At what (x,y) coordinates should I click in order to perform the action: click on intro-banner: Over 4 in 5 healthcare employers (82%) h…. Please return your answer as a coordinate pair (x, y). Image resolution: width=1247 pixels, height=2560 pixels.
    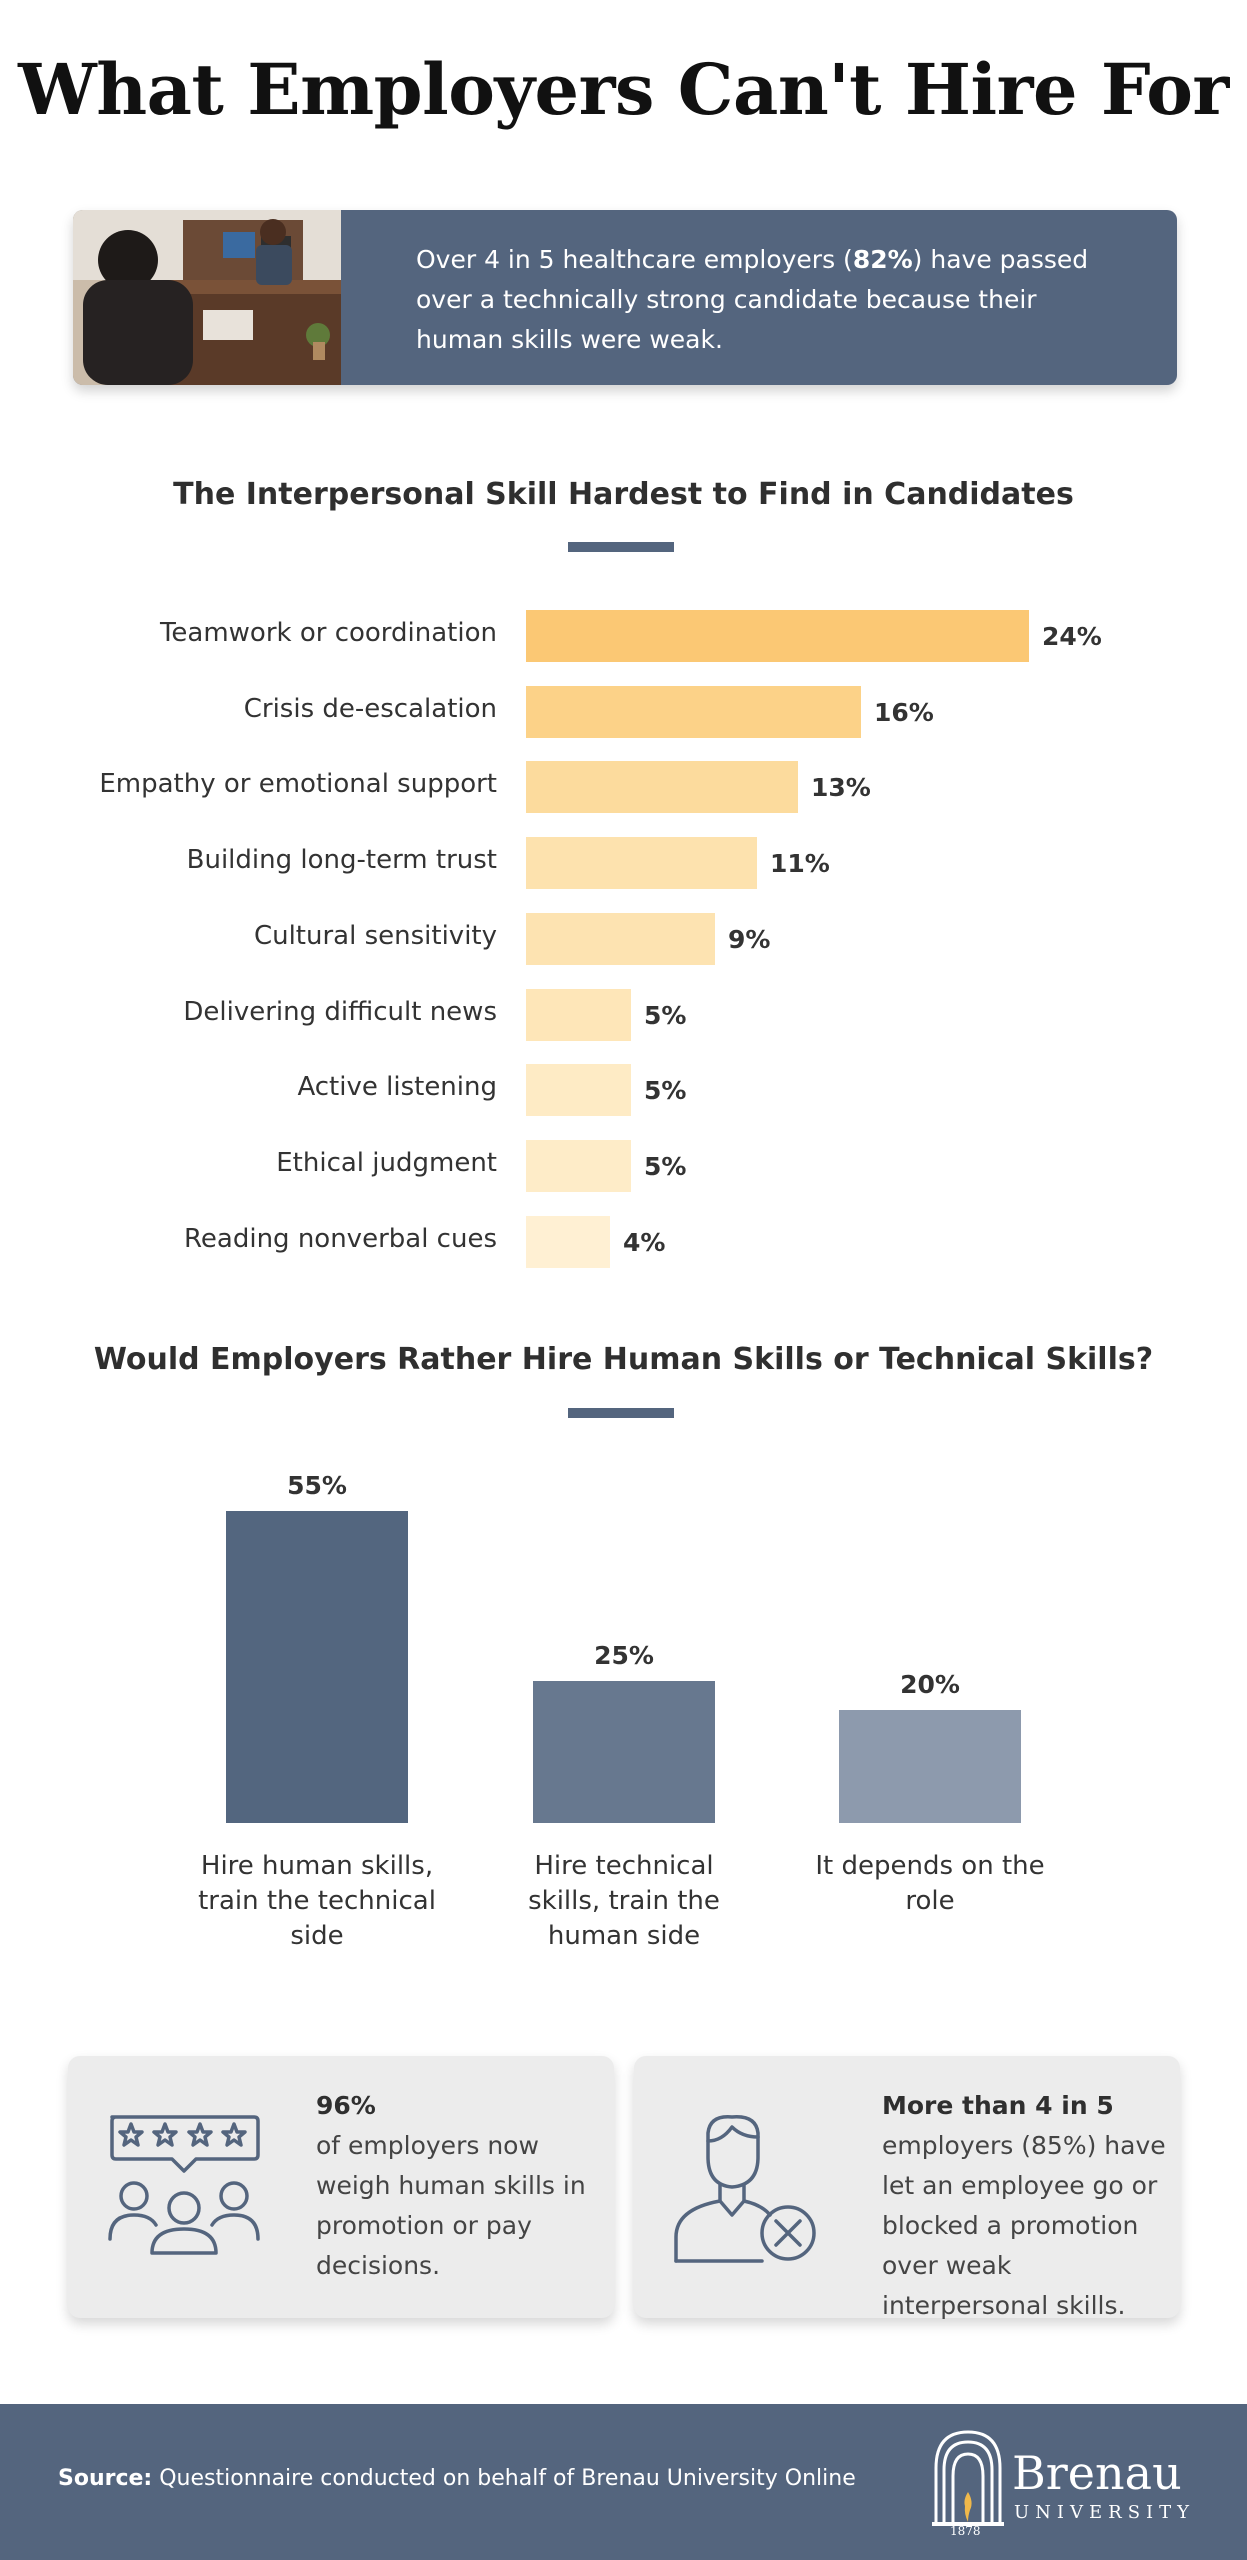
    Looking at the image, I should click on (625, 297).